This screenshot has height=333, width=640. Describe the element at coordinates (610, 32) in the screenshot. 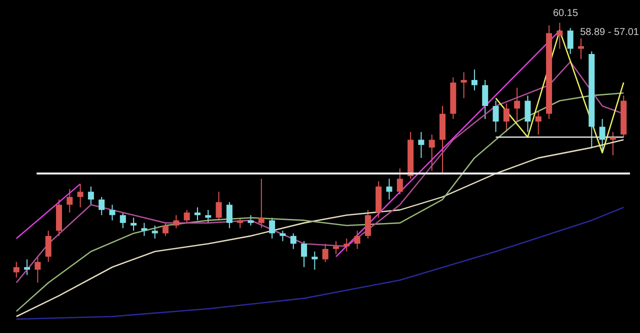

I see `annotation: 58.89 - 57.01` at that location.